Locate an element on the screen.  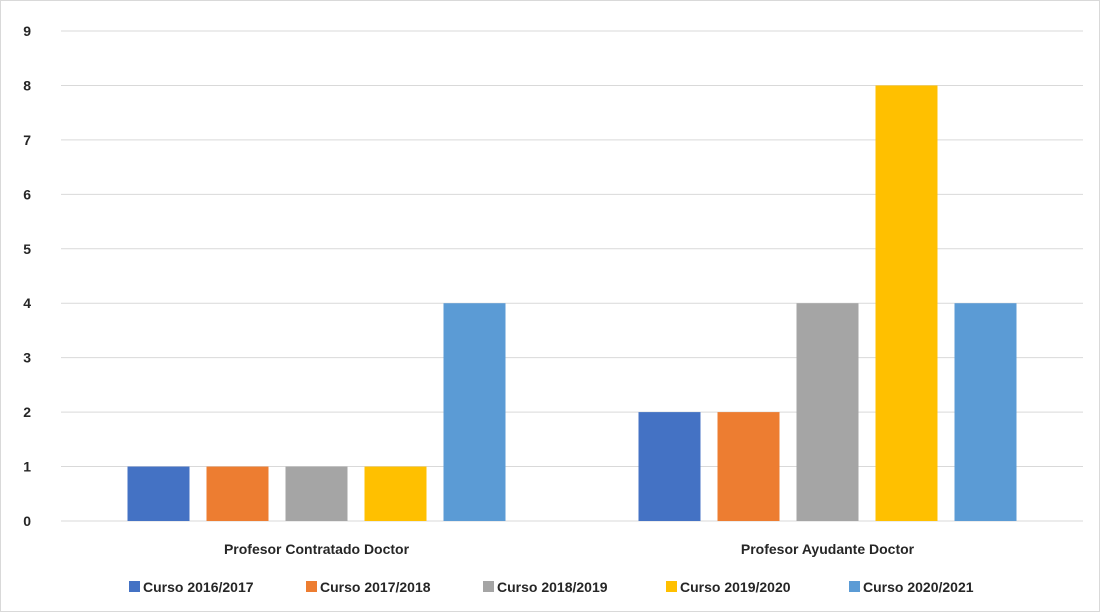
legend-label: Curso 2019/2020 is located at coordinates (735, 587).